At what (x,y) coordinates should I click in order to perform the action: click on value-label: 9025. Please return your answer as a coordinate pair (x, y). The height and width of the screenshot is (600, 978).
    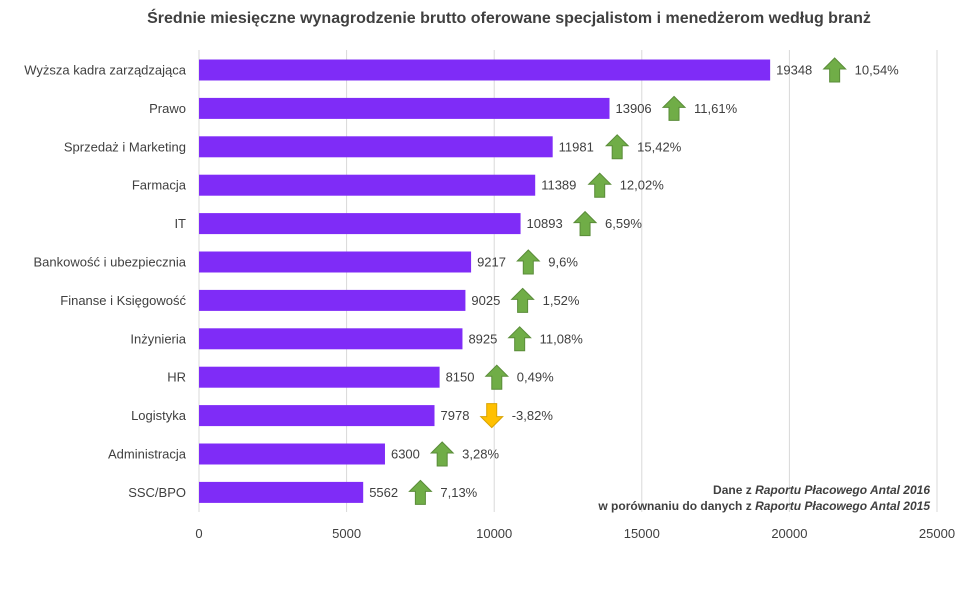
    Looking at the image, I should click on (485, 300).